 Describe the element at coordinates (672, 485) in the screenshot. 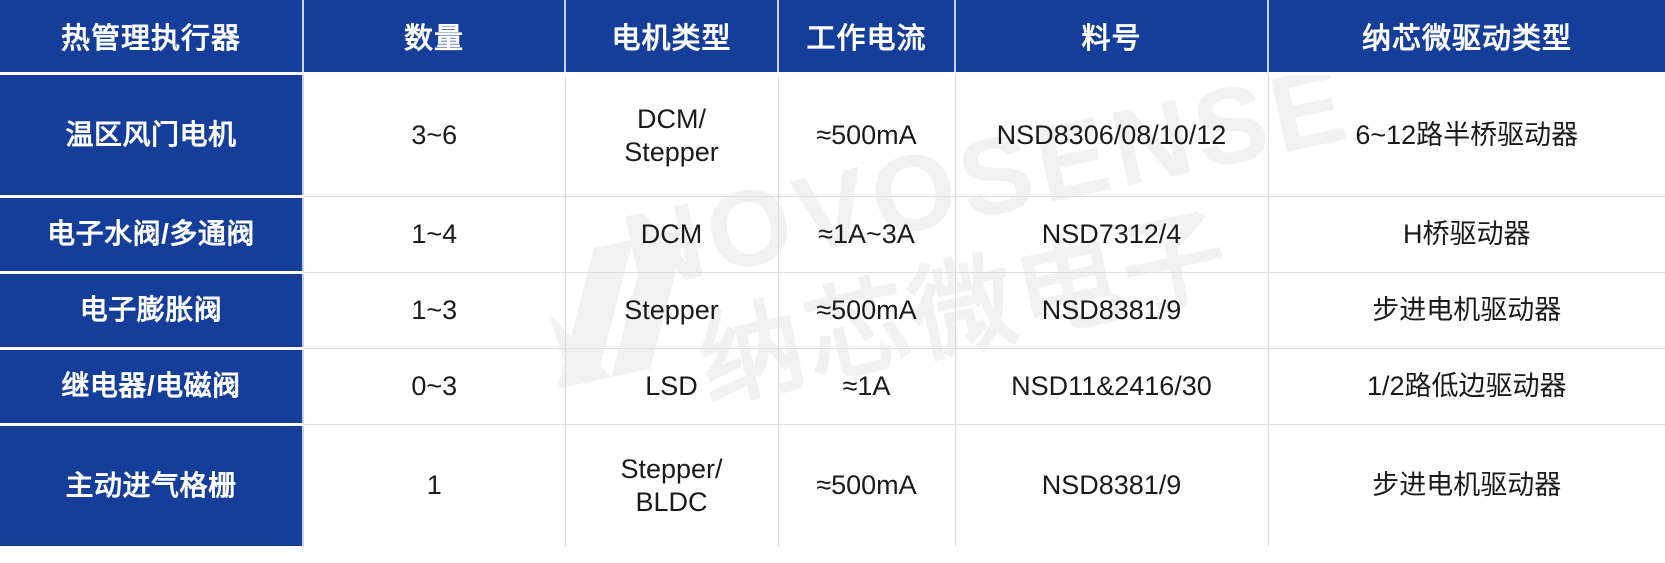

I see `cell-motor-type: Stepper/ BLDC` at that location.